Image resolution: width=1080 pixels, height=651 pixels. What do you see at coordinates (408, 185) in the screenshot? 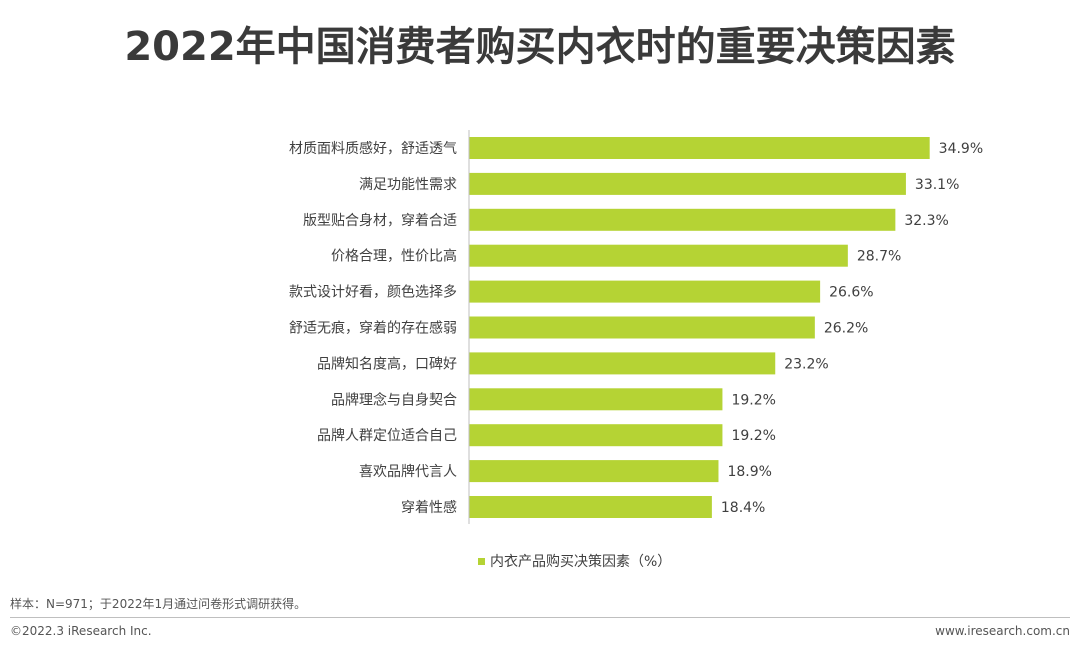
I see `category-label: 满足功能性需求` at bounding box center [408, 185].